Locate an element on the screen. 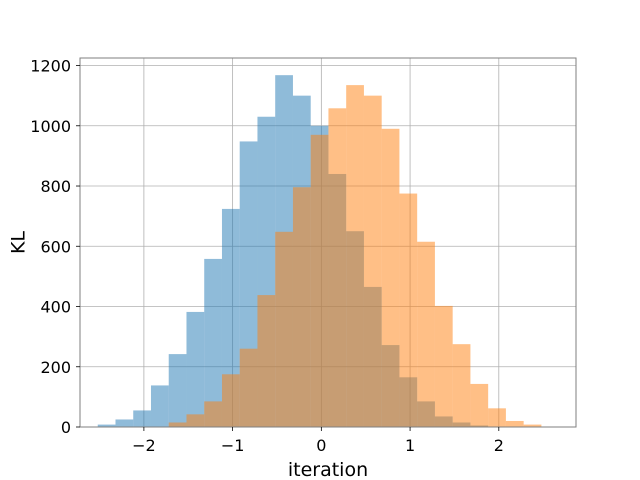 This screenshot has width=640, height=480. y-tick-label: 800 is located at coordinates (55, 186).